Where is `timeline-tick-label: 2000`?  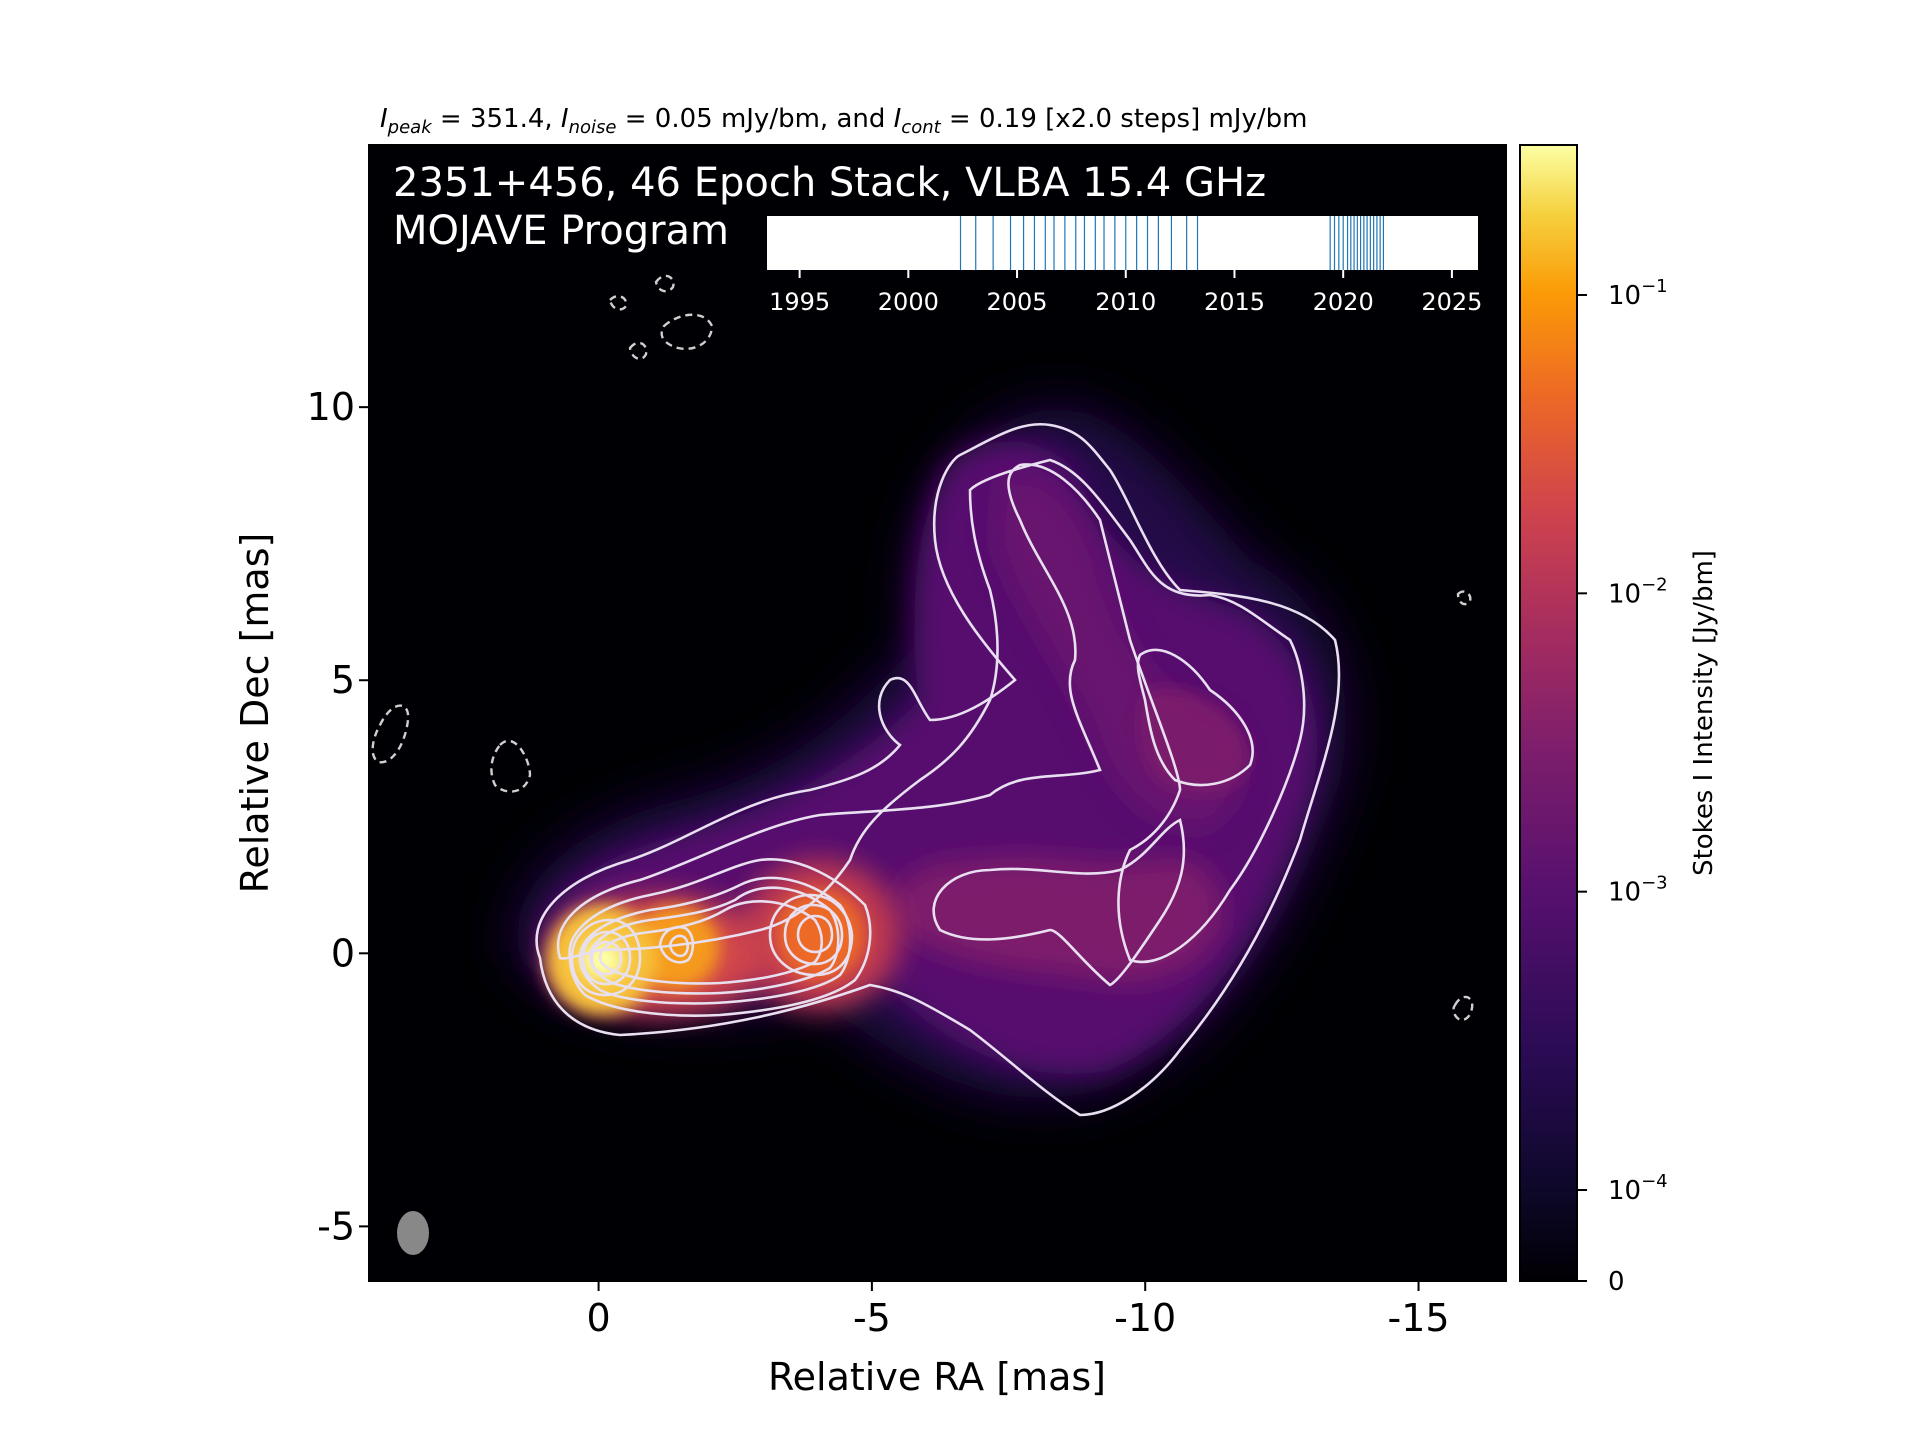 timeline-tick-label: 2000 is located at coordinates (908, 302).